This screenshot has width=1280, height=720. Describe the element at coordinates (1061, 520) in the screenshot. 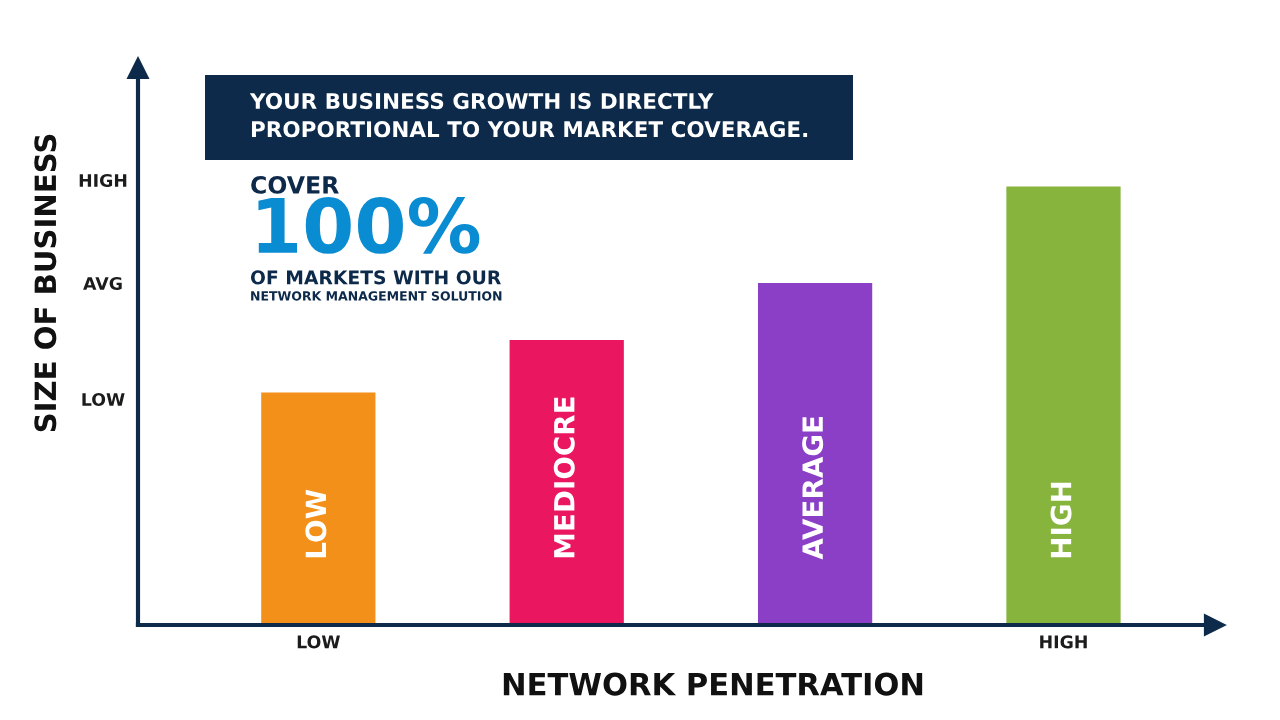

I see `x-tick-label: HIGH` at that location.